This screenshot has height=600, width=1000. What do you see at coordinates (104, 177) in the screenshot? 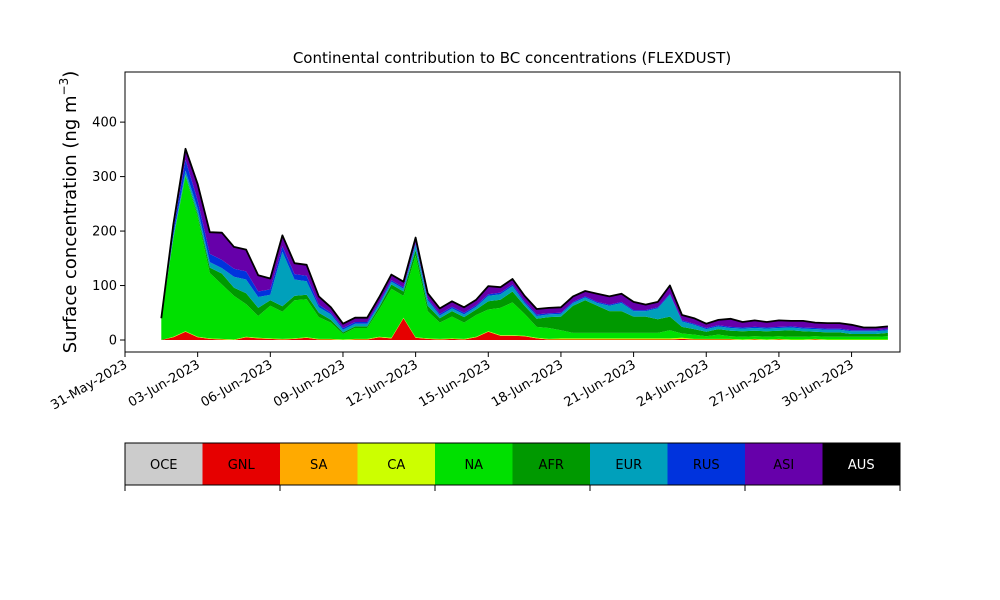
I see `y-tick-label: 300` at bounding box center [104, 177].